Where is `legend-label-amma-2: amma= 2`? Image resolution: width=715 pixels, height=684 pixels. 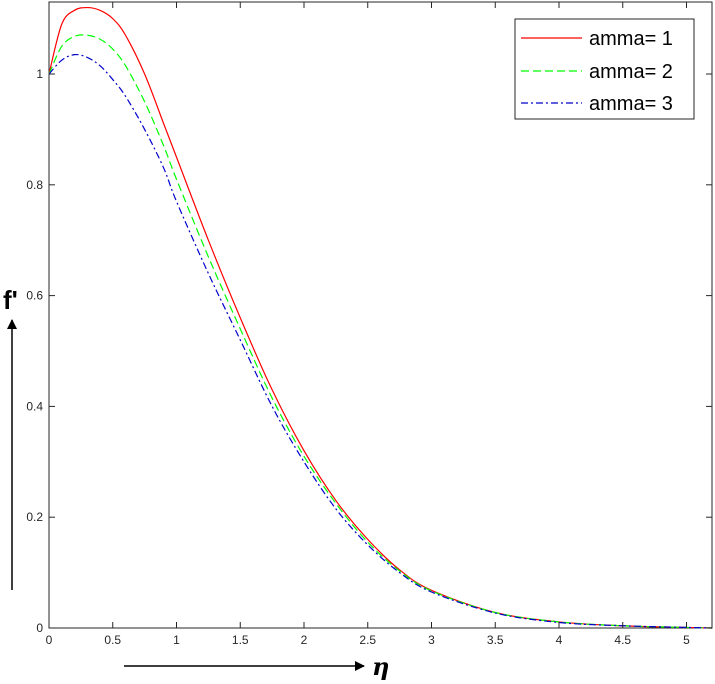 legend-label-amma-2: amma= 2 is located at coordinates (631, 72).